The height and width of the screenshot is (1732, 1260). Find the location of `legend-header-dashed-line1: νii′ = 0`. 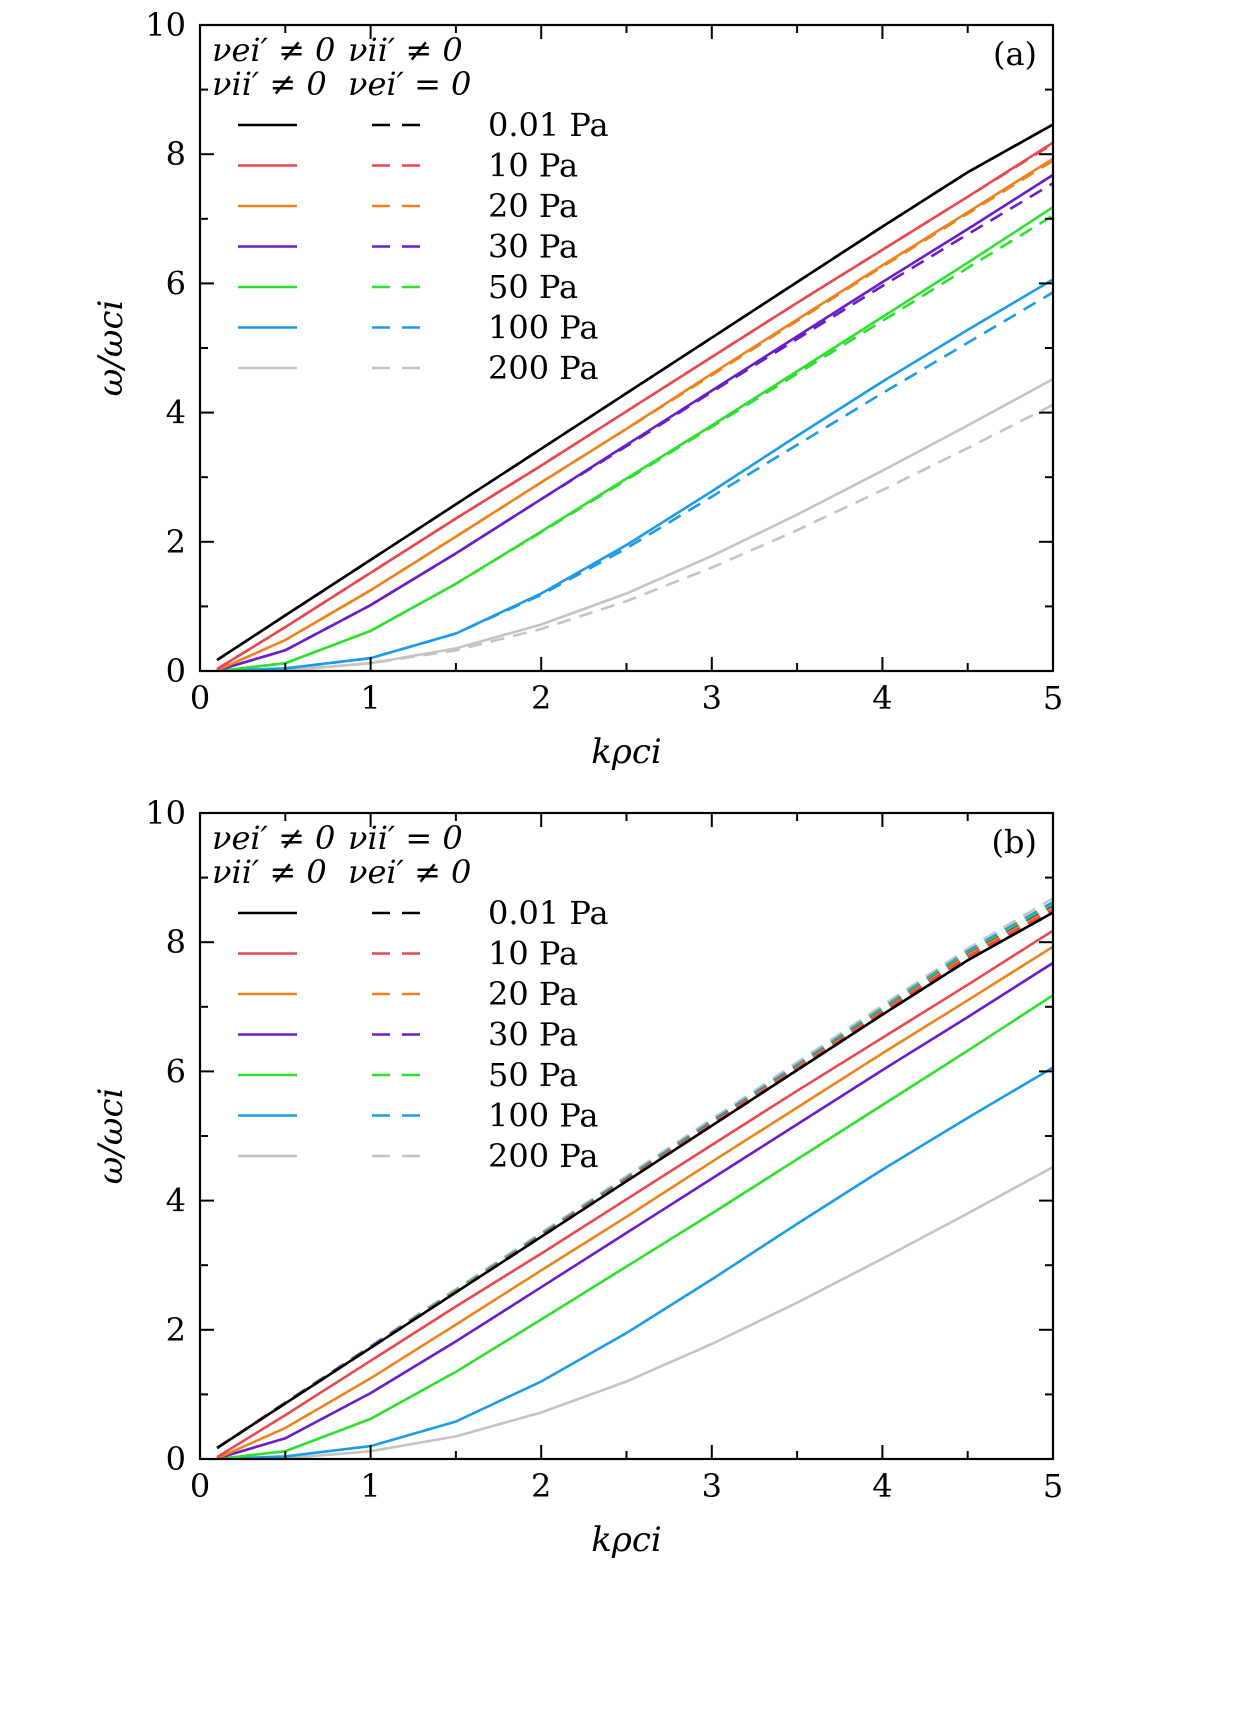

legend-header-dashed-line1: νii′ = 0 is located at coordinates (405, 838).